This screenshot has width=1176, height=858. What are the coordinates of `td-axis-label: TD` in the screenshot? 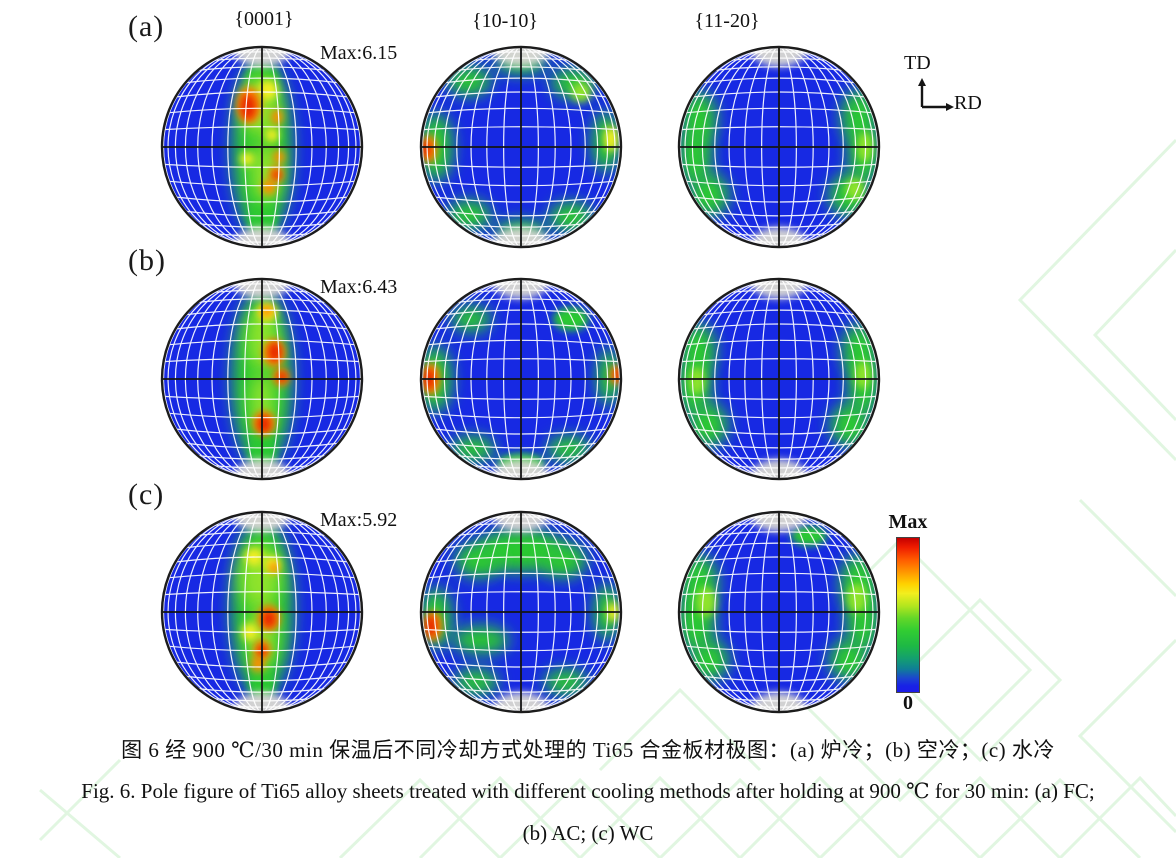 It's located at (917, 63).